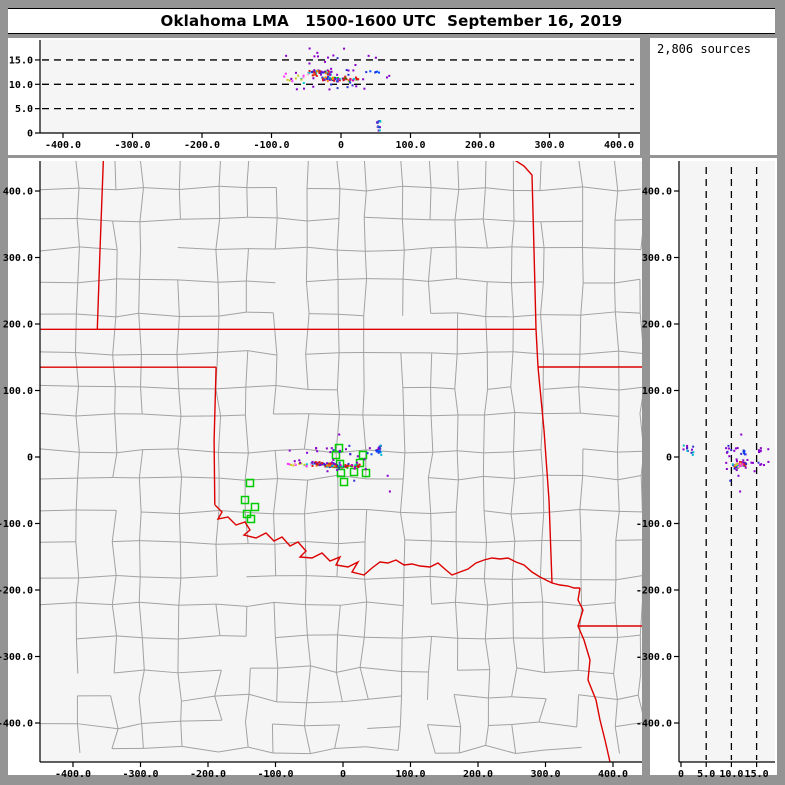  I want to click on lma-station-markers, so click(305, 483).